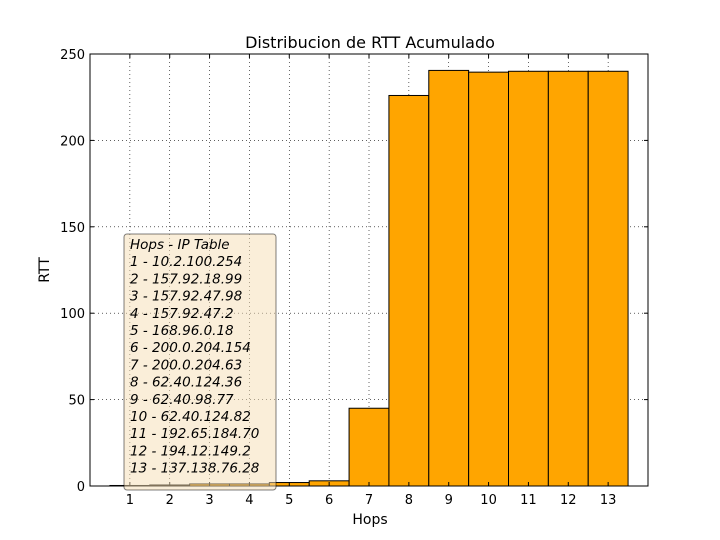  I want to click on x-tick-label: 3, so click(209, 500).